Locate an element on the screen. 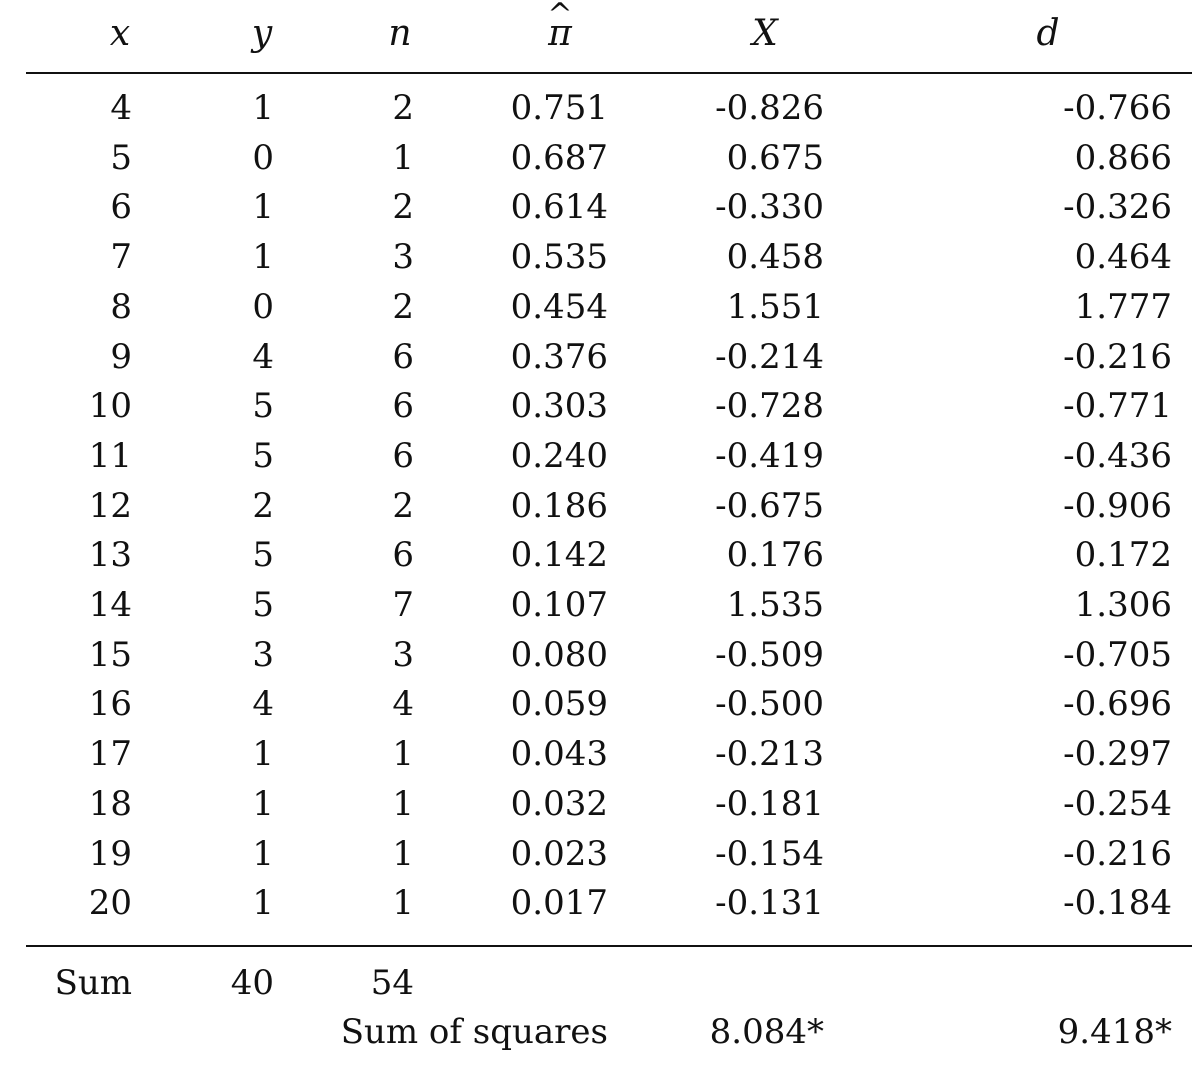 The image size is (1192, 1071). cell-pearson-residual: -0.675 is located at coordinates (769, 505).